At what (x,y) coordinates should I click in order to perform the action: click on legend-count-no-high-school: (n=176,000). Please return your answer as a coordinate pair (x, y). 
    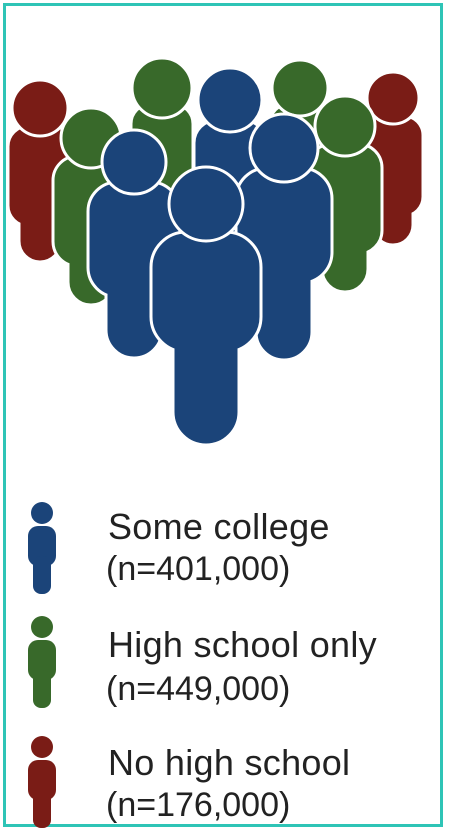
    Looking at the image, I should click on (198, 805).